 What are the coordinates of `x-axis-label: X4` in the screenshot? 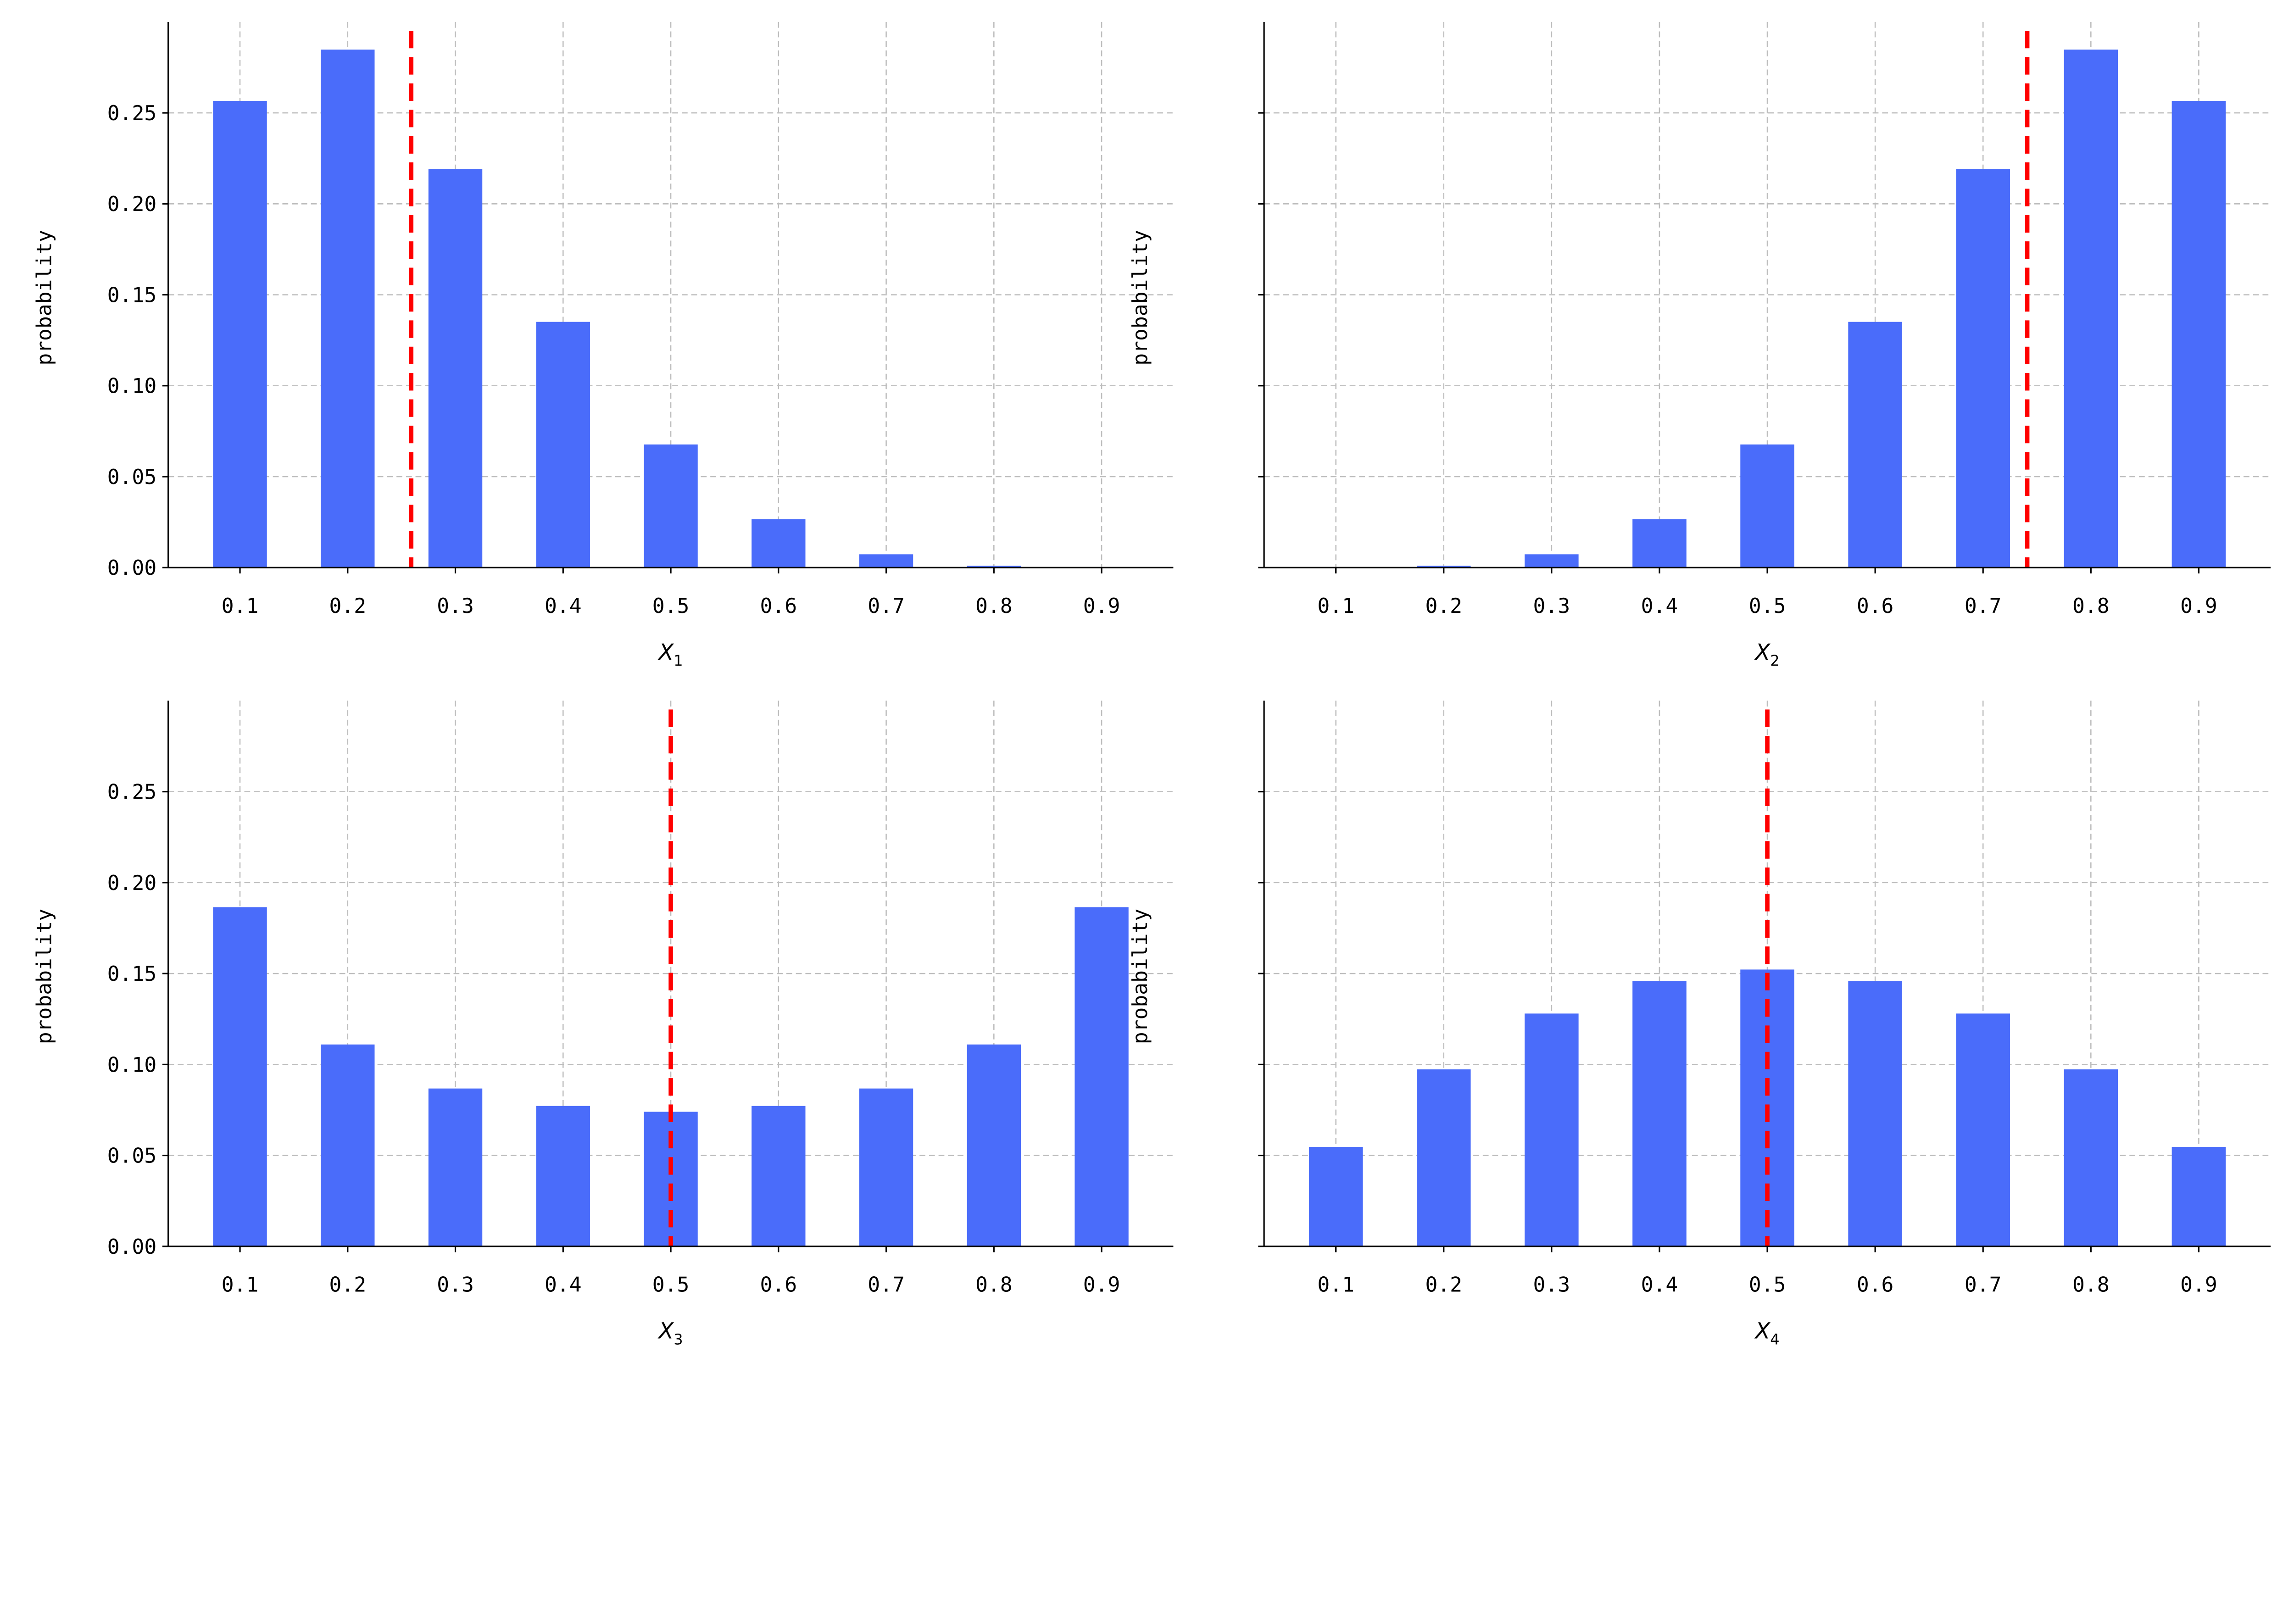 It's located at (1767, 1333).